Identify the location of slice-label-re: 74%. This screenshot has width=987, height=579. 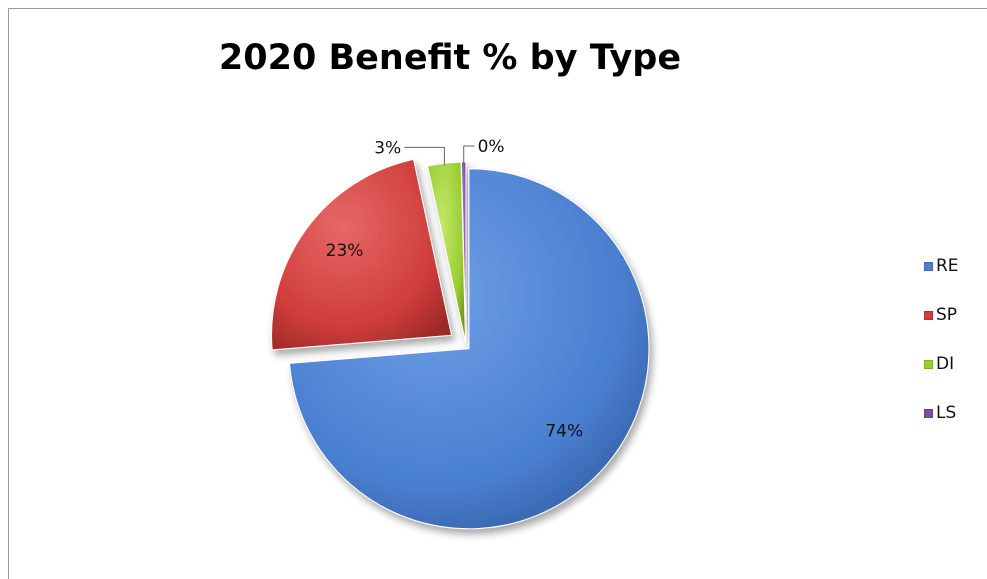
(564, 432).